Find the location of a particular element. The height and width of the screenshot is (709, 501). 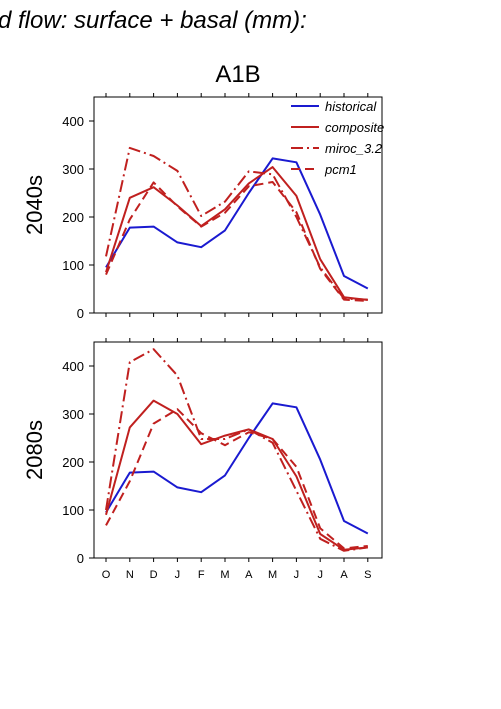

legend-label: miroc_3.2 is located at coordinates (354, 148).